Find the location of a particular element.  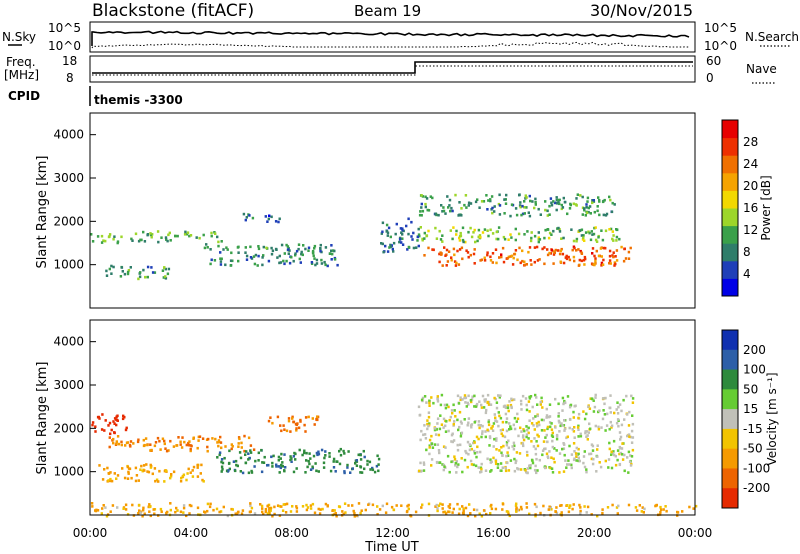

freq-label: Freq. is located at coordinates (21, 62).